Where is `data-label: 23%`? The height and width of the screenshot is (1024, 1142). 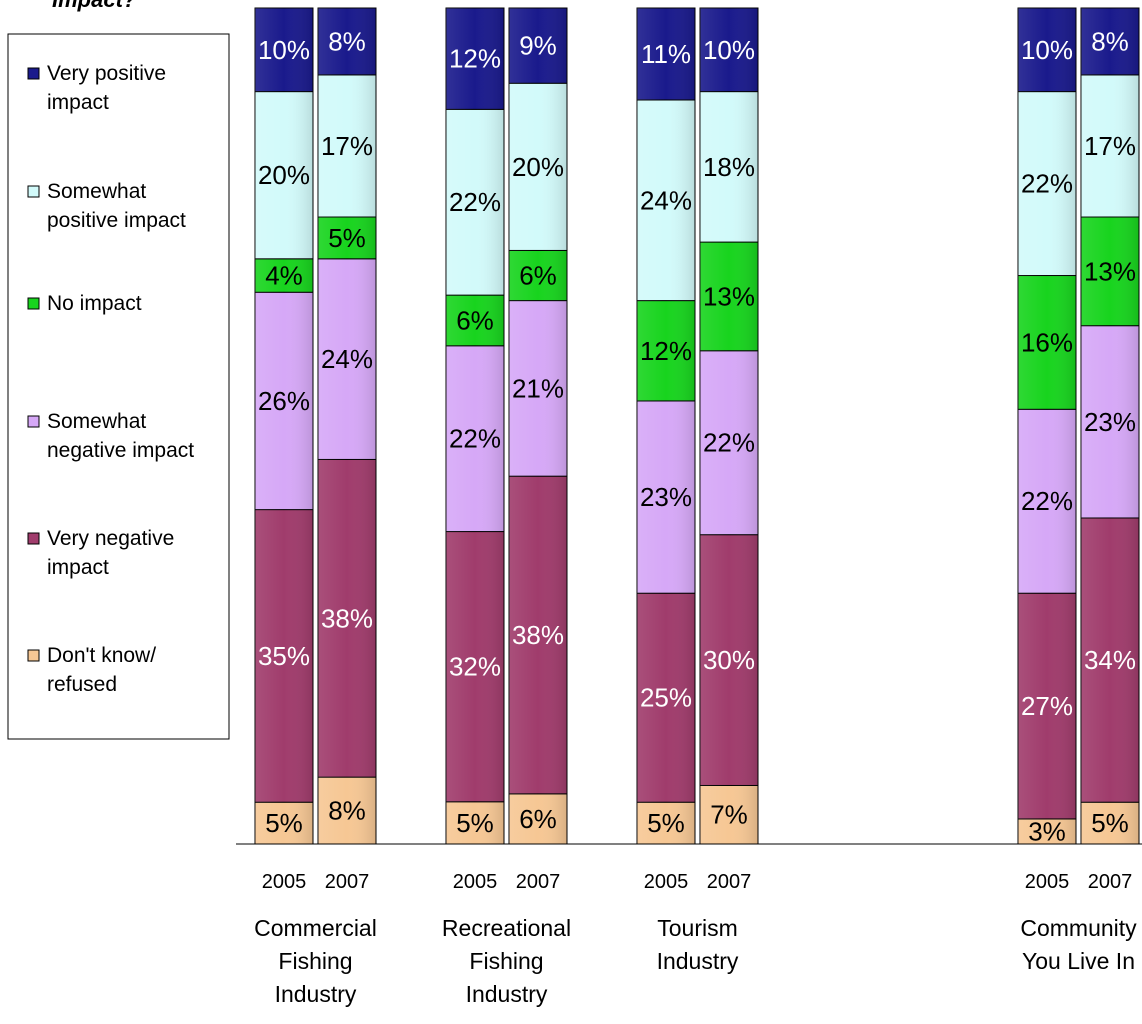
data-label: 23% is located at coordinates (1110, 422).